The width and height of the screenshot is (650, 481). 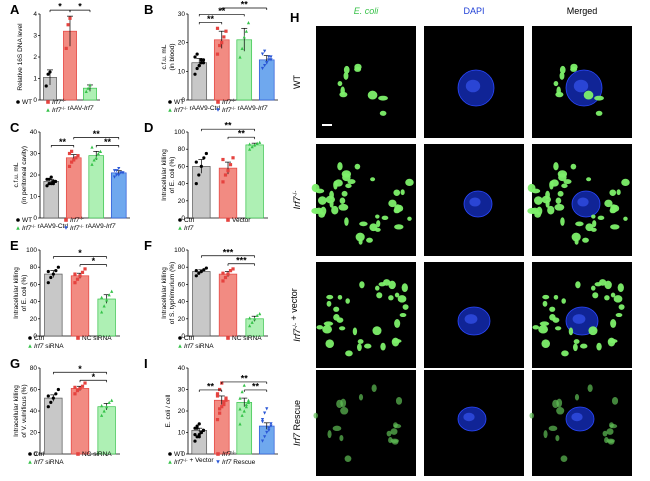 I want to click on bar, so click(x=228, y=193).